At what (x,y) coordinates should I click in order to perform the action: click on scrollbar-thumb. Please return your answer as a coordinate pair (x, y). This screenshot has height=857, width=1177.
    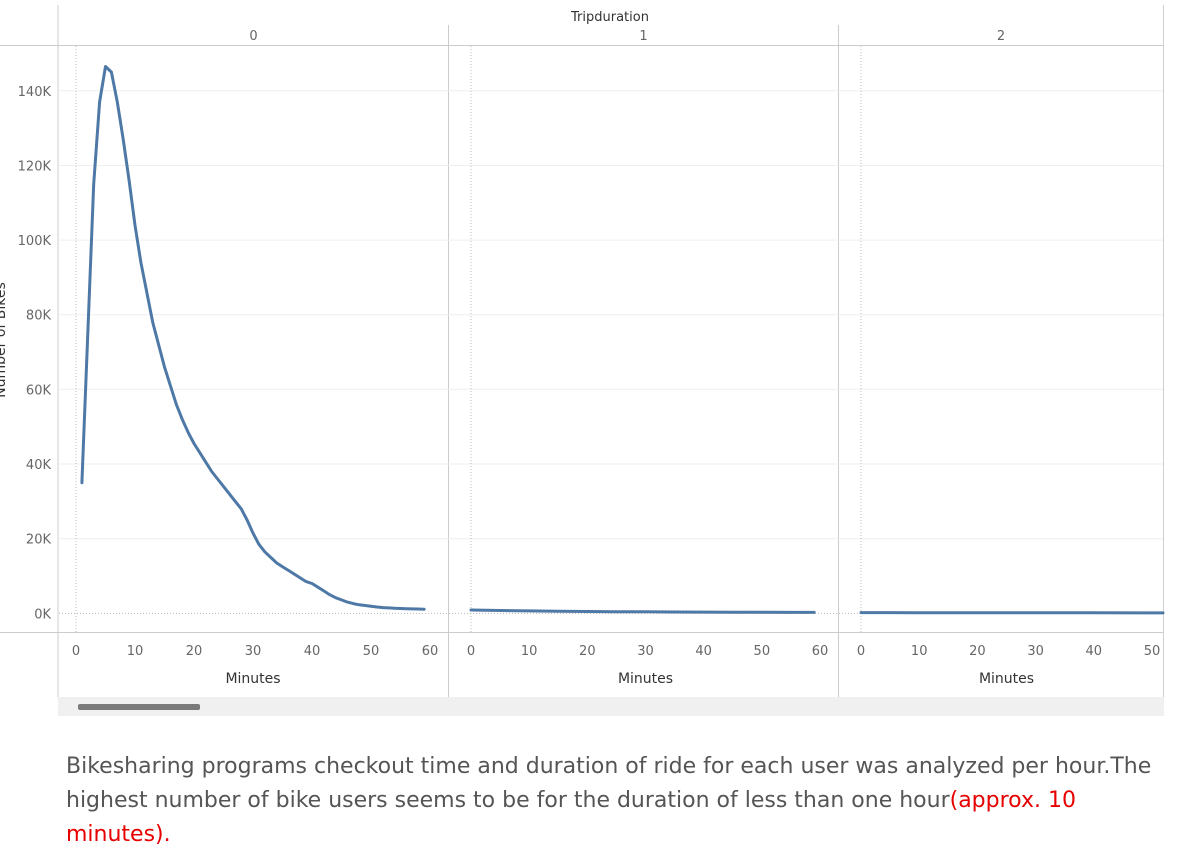
    Looking at the image, I should click on (139, 707).